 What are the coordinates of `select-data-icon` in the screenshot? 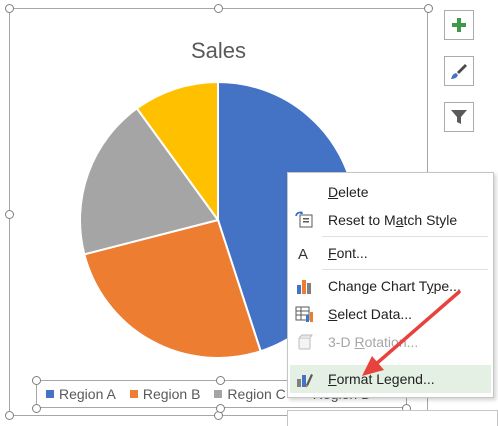 It's located at (304, 314).